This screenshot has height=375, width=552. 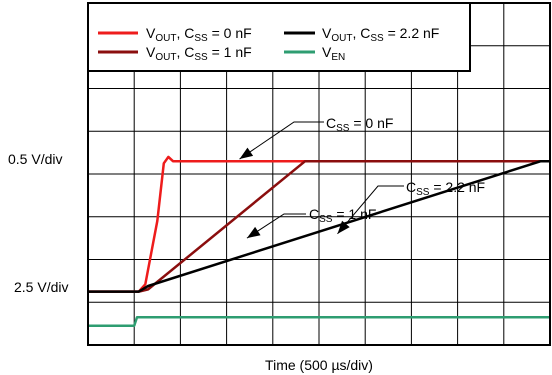 What do you see at coordinates (199, 53) in the screenshot?
I see `legend-label-vout-1nf: VOUT, CSS = 1 nF` at bounding box center [199, 53].